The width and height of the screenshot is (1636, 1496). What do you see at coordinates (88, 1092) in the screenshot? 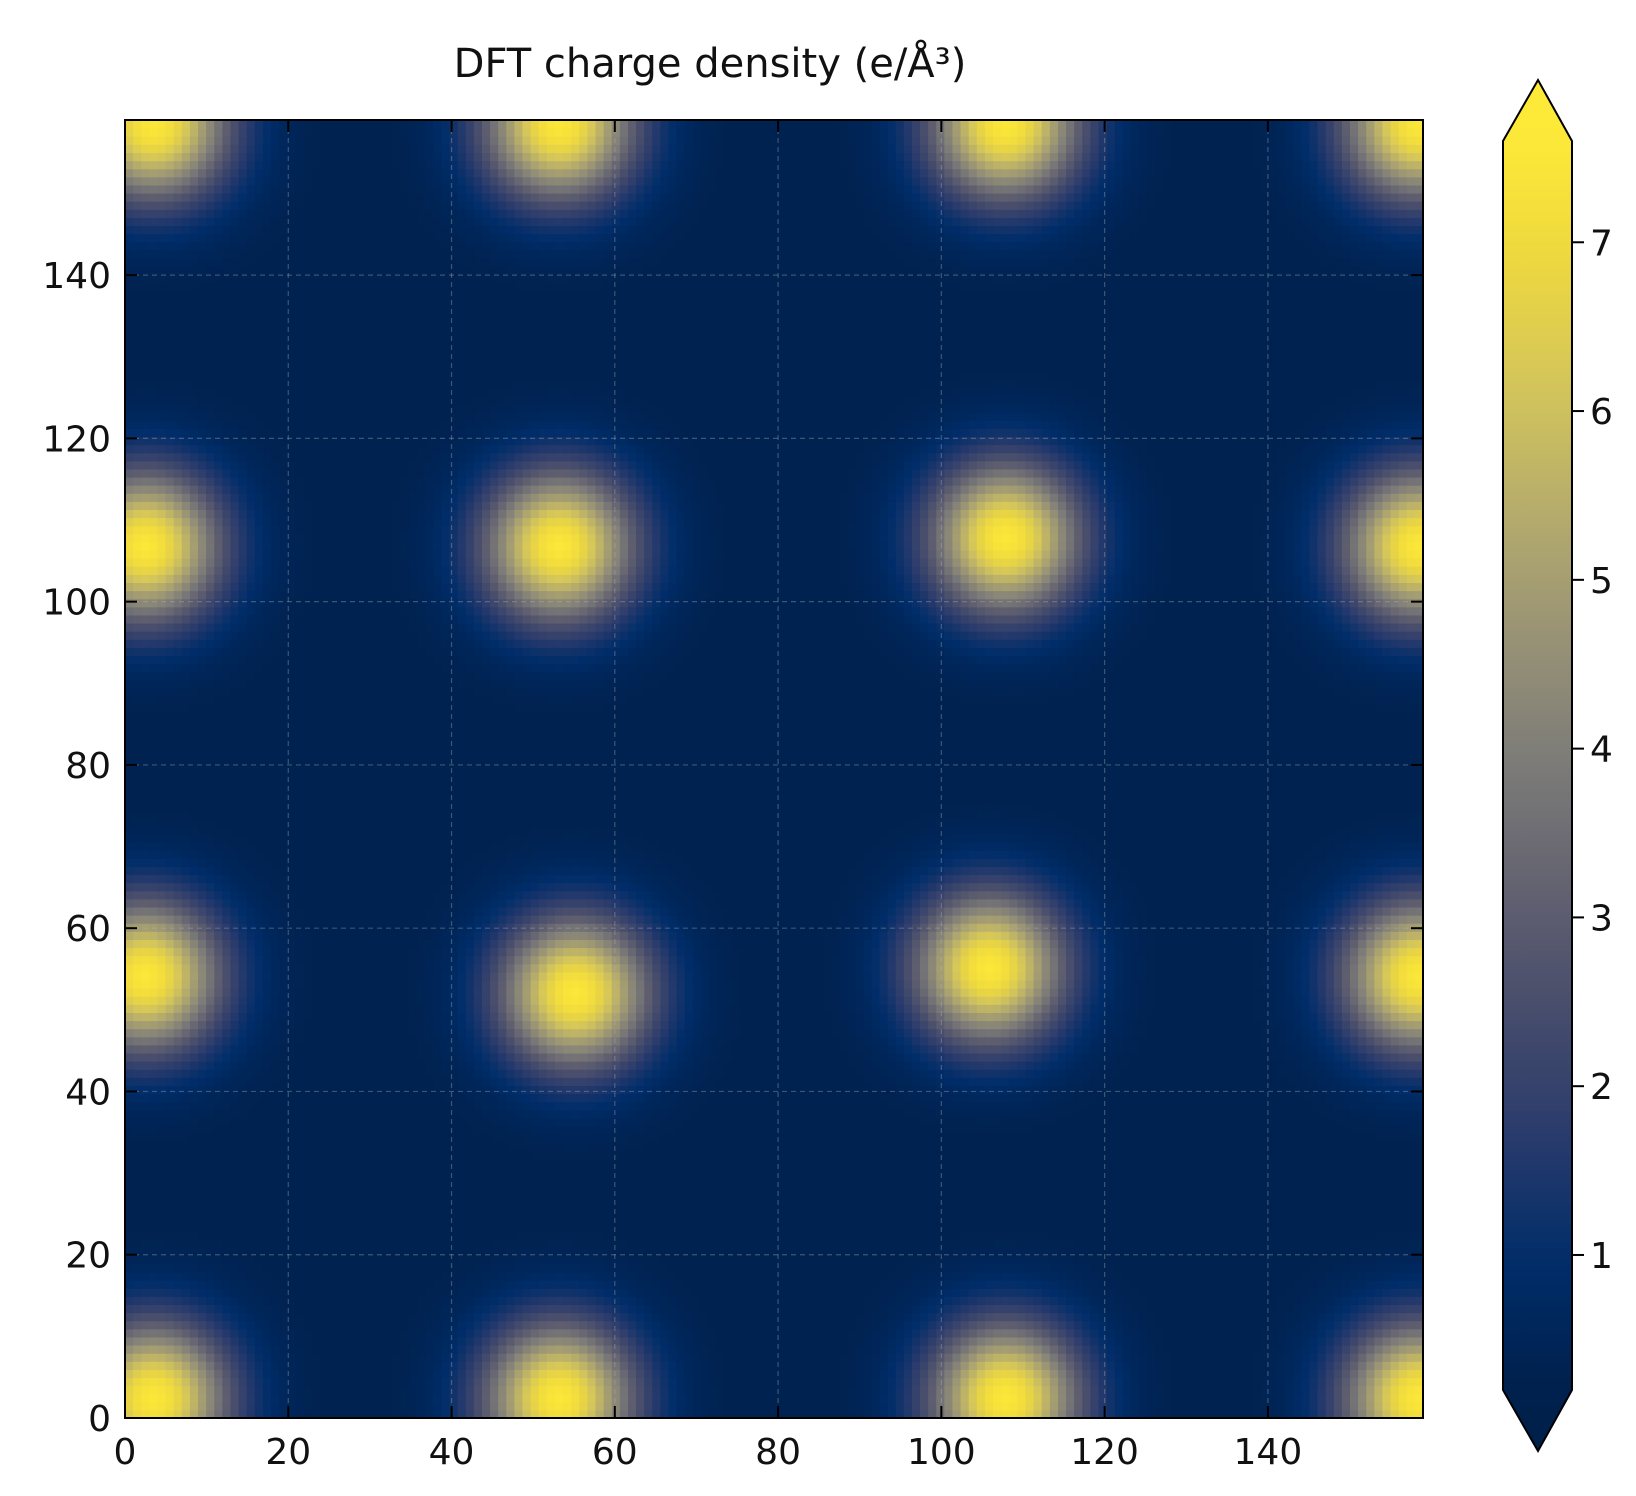
I see `y-tick-label: 40` at bounding box center [88, 1092].